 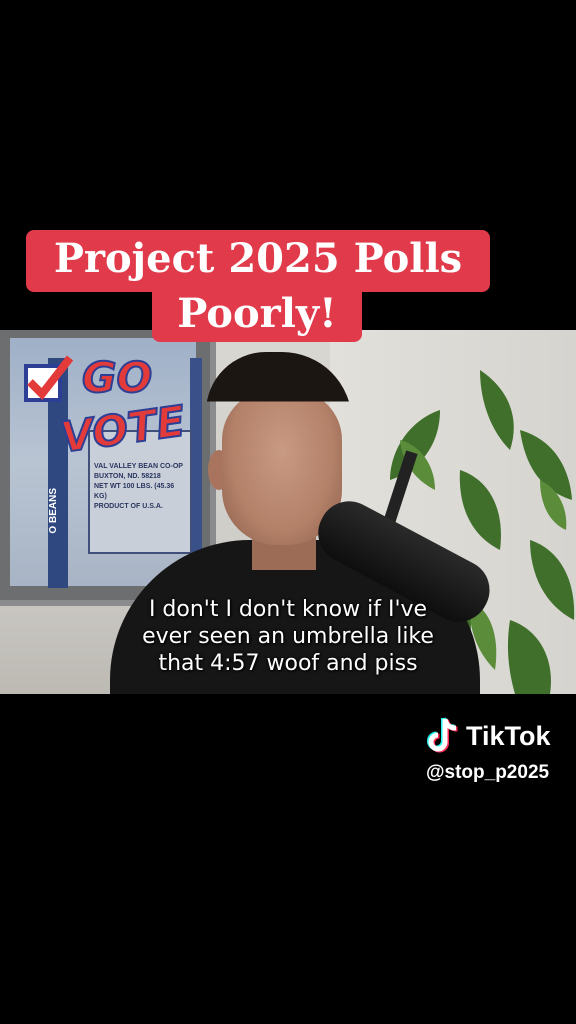 What do you see at coordinates (127, 476) in the screenshot?
I see `poster-label-text: BUXTON, ND. 58218` at bounding box center [127, 476].